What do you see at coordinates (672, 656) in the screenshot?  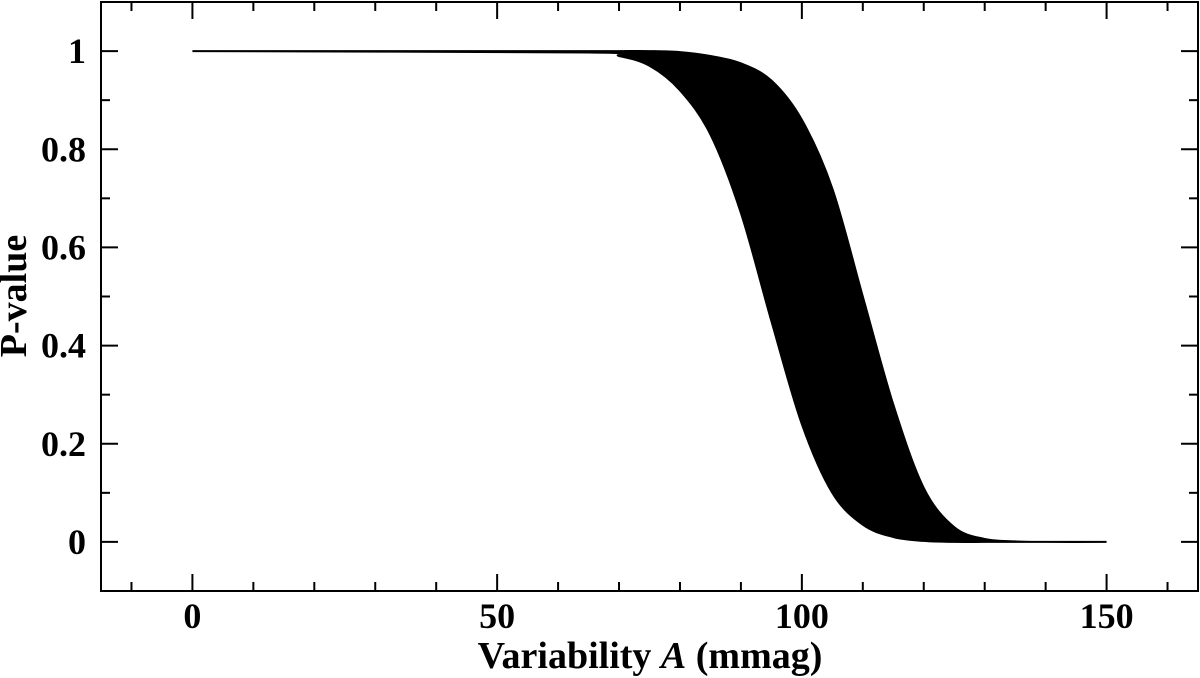 I see `x-axis-label-var: A` at bounding box center [672, 656].